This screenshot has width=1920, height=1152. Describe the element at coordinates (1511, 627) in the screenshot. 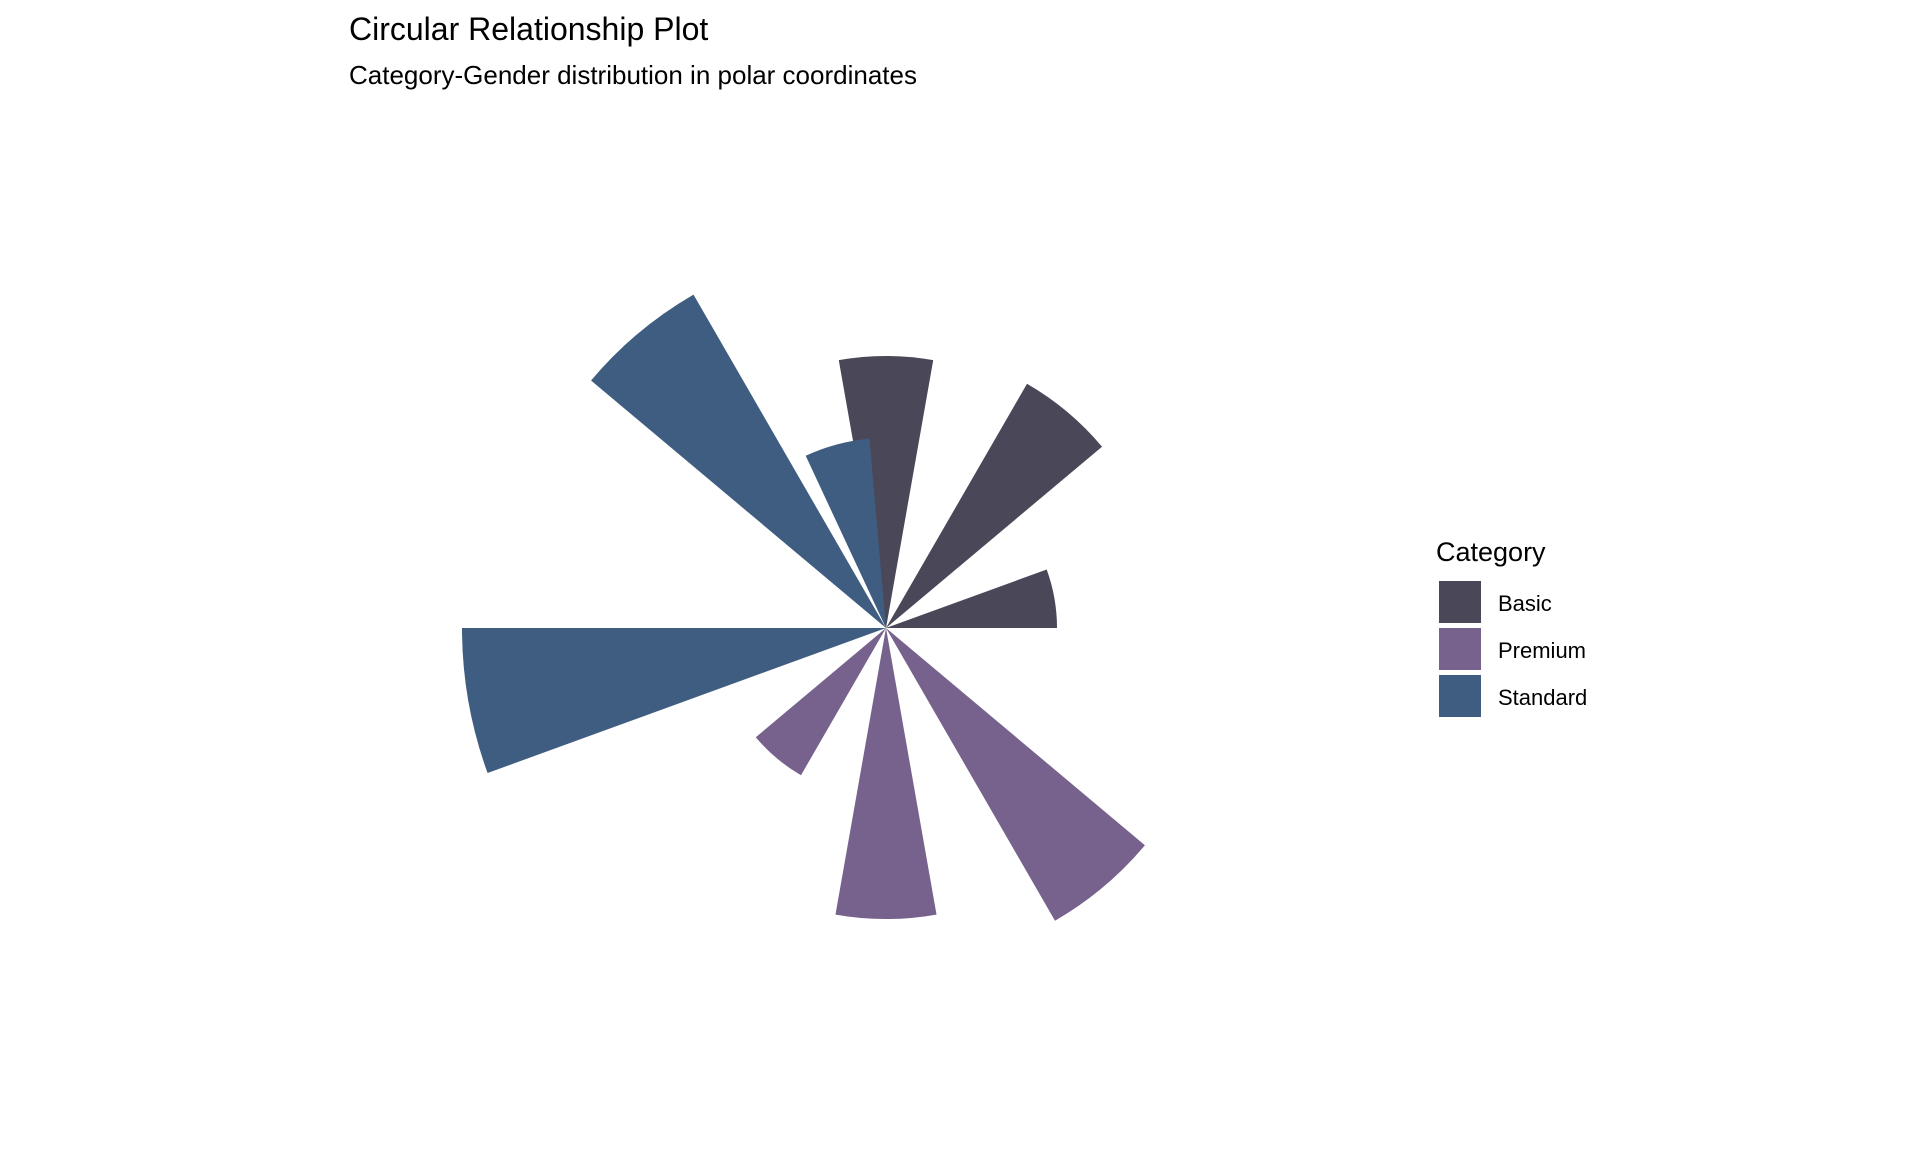

I see `legend: Category Basic Premium Standard` at that location.